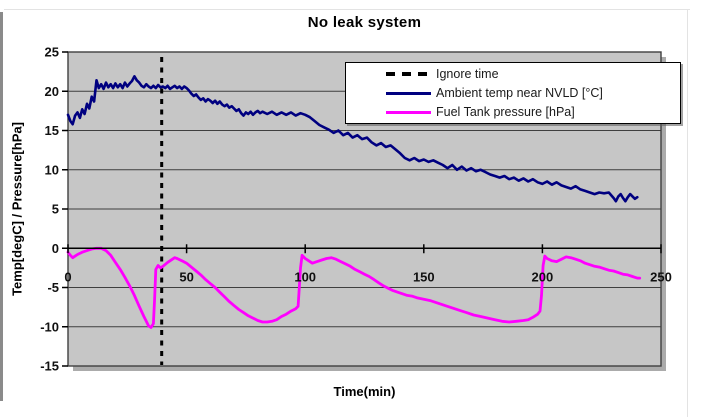  I want to click on legend-label: Fuel Tank pressure [hPa], so click(505, 112).